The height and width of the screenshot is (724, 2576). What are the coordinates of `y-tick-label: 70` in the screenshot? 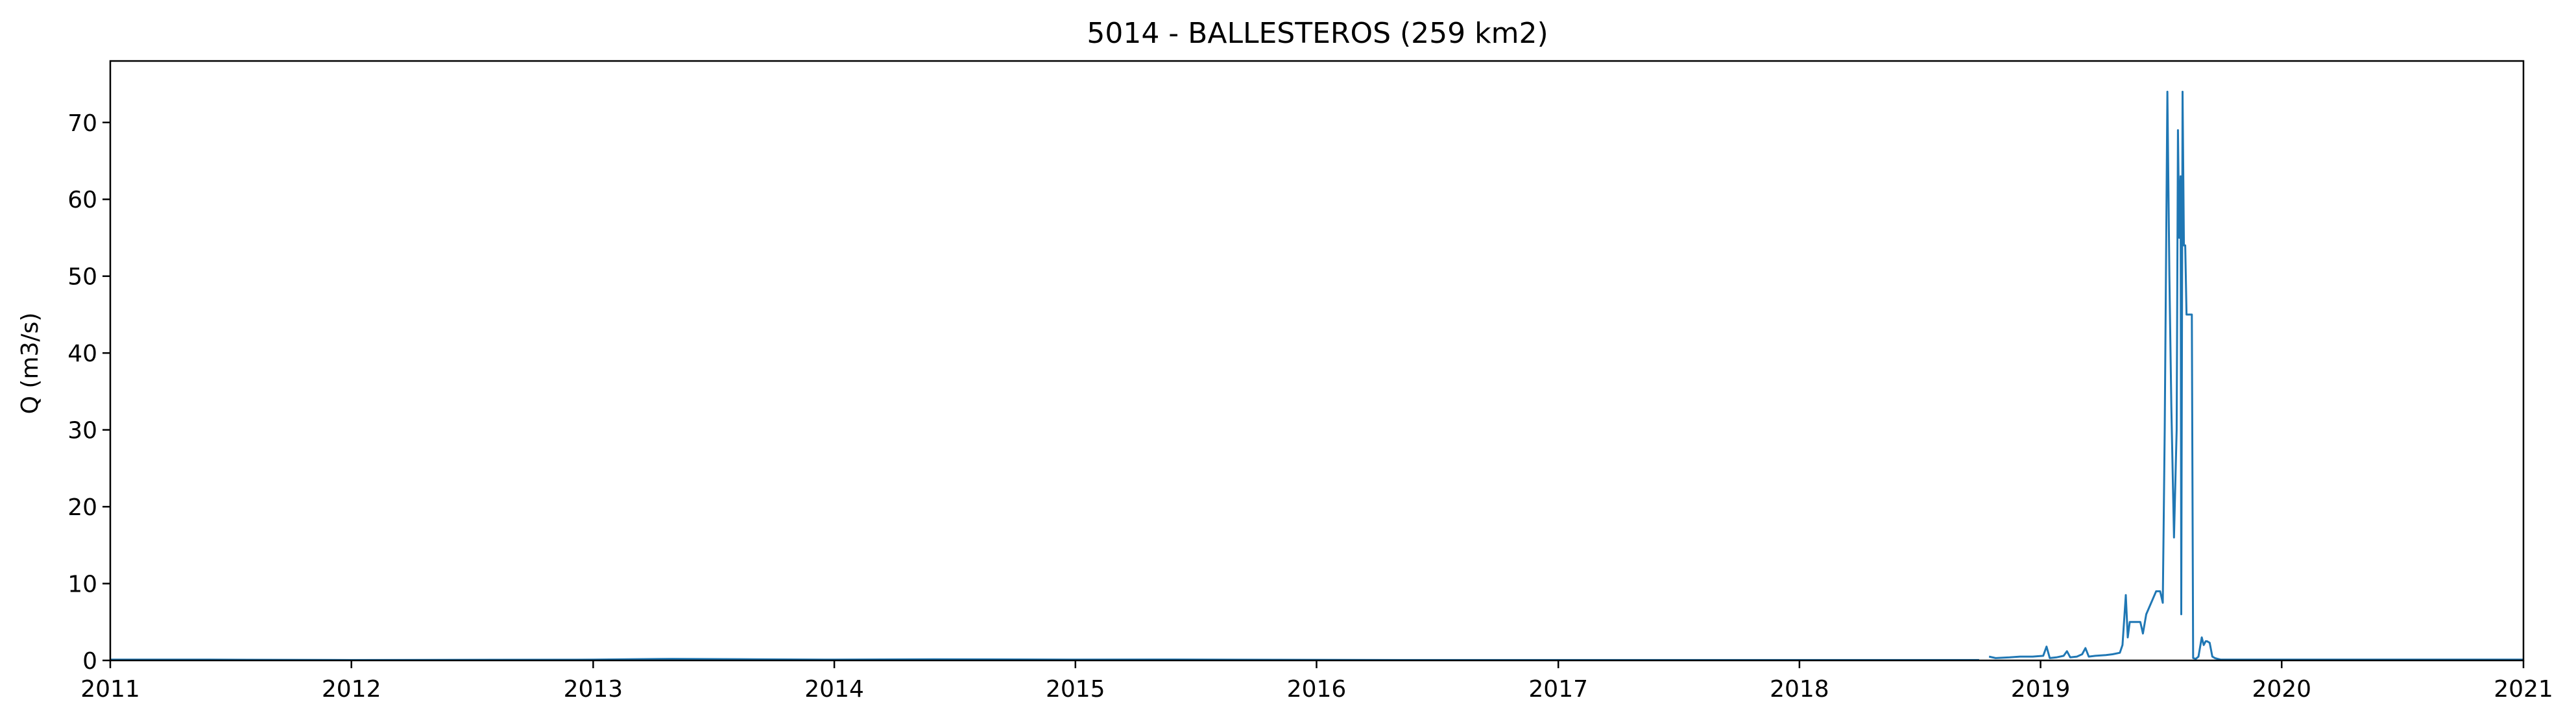 It's located at (82, 123).